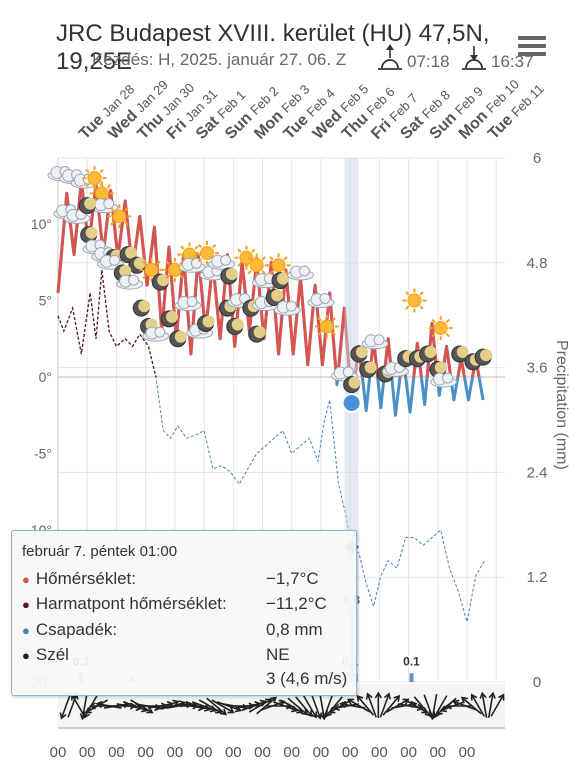 The width and height of the screenshot is (569, 768). I want to click on tooltip-label: Csapadék:, so click(76, 629).